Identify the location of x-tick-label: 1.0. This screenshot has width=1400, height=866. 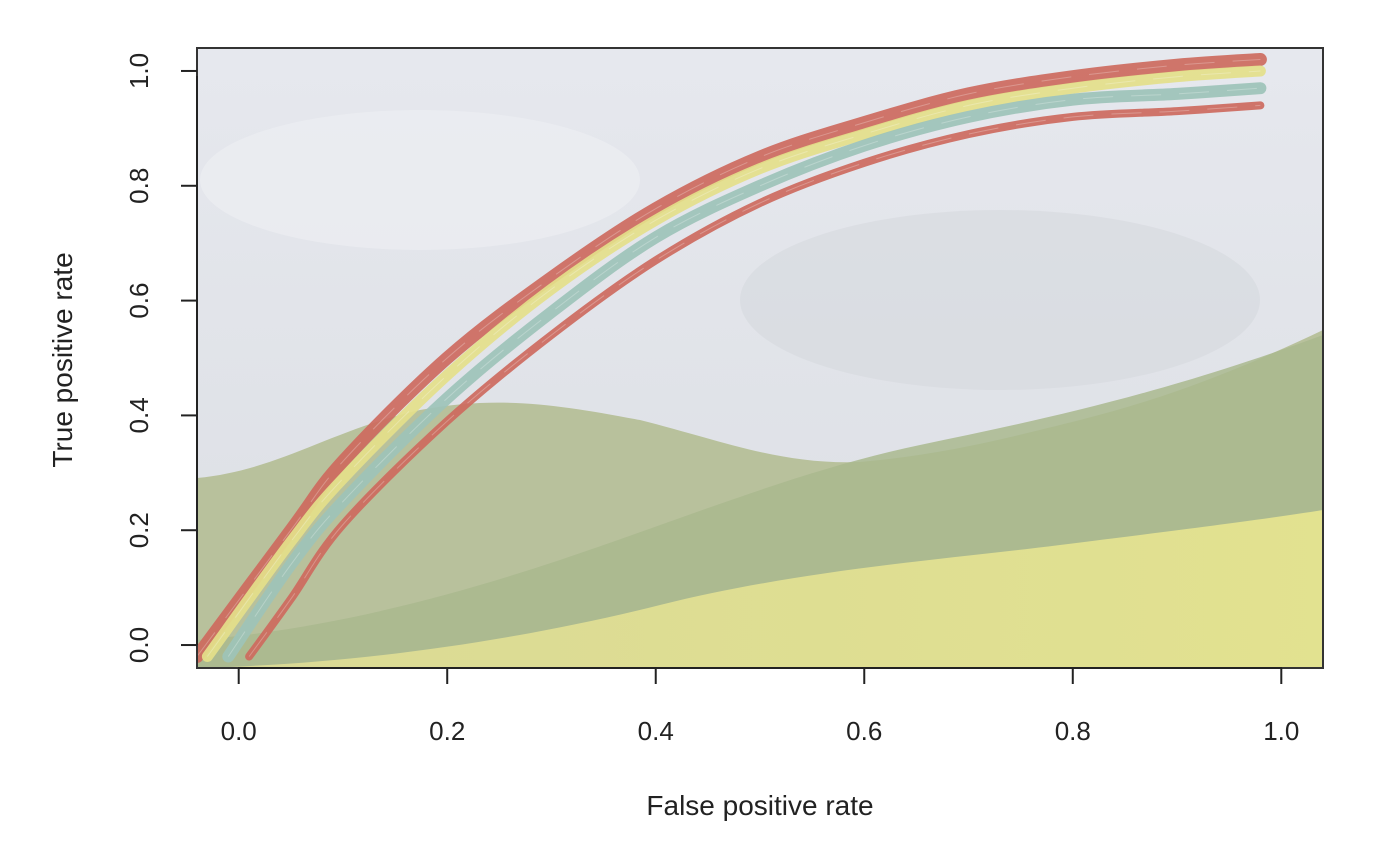
(1281, 731).